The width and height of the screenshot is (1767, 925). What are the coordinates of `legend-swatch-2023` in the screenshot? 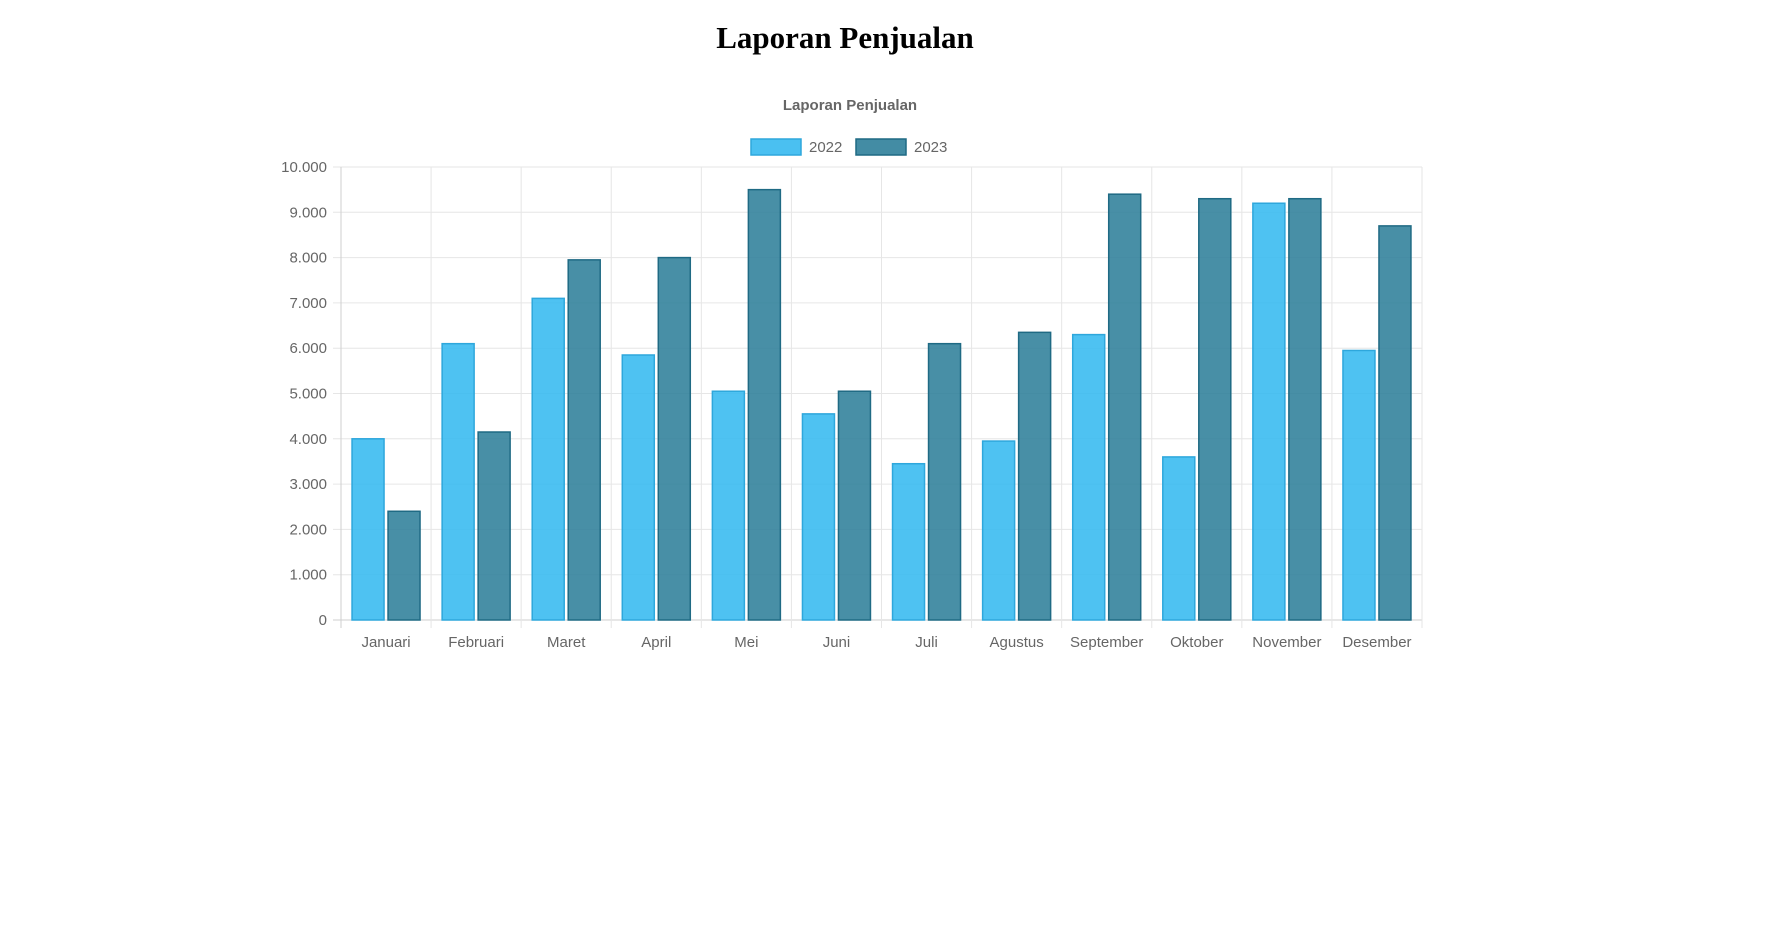 It's located at (881, 147).